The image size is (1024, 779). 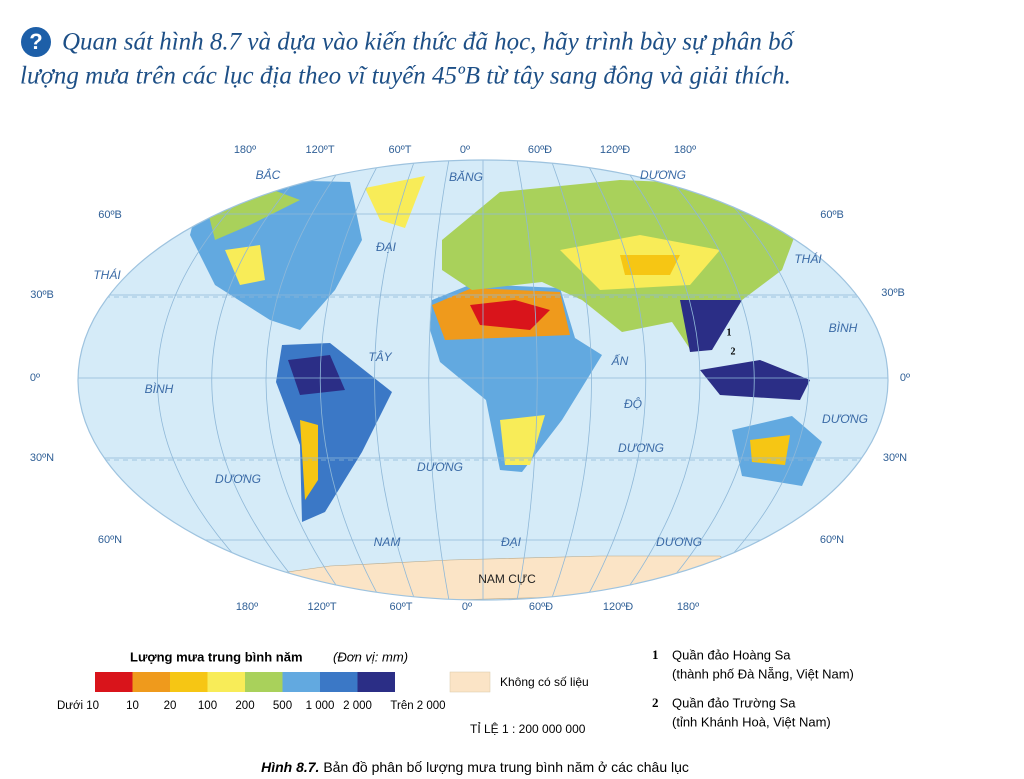 I want to click on note-line: (tỉnh Khánh Hoà, Việt Nam), so click(x=751, y=721).